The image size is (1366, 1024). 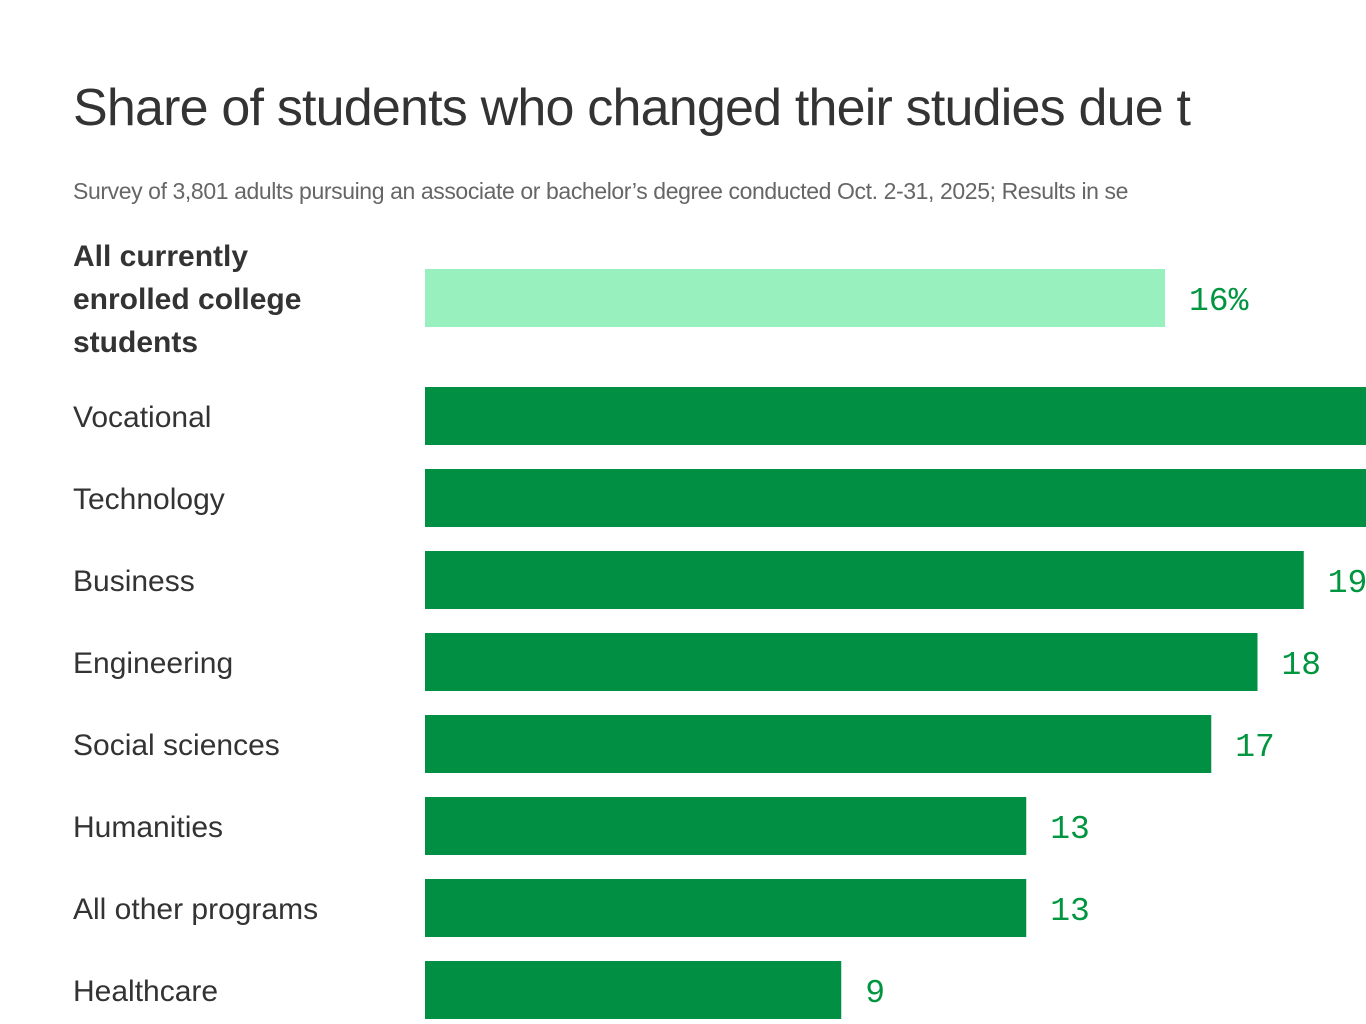 What do you see at coordinates (875, 993) in the screenshot?
I see `value-label: 9` at bounding box center [875, 993].